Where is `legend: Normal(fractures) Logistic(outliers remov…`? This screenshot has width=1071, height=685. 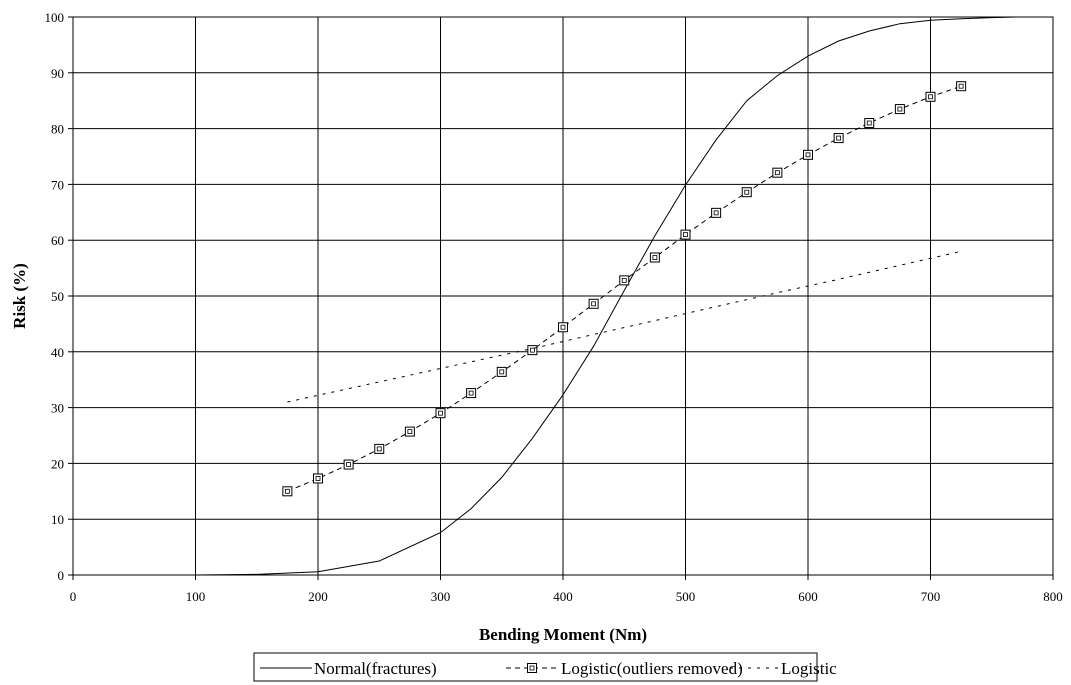
legend: Normal(fractures) Logistic(outliers remov… is located at coordinates (545, 667).